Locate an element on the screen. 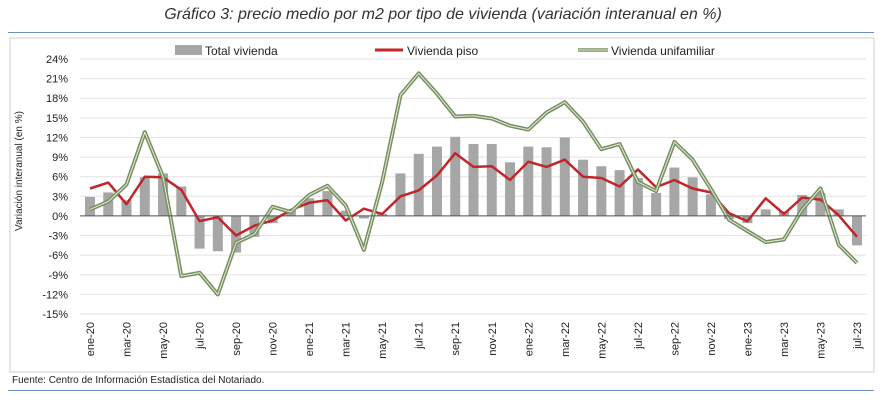  y-axis-label: Variación interanual (en %) is located at coordinates (19, 171).